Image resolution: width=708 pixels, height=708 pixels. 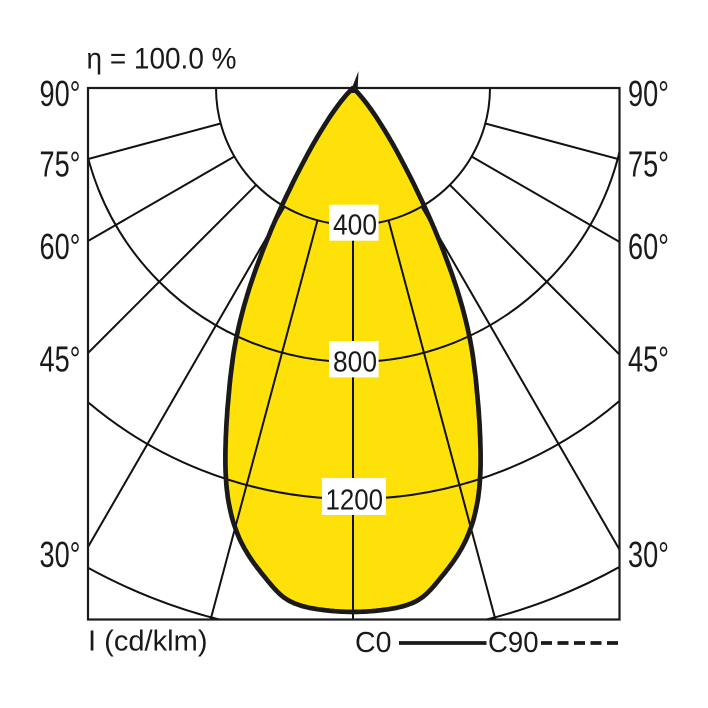 I want to click on svg-text: 800, so click(x=355, y=362).